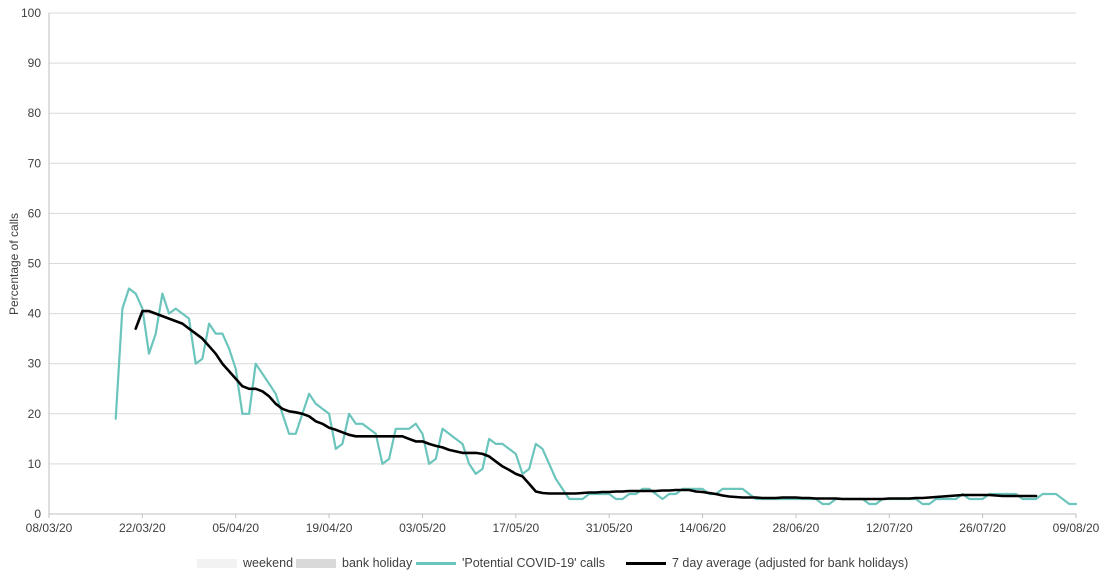 The width and height of the screenshot is (1115, 577). What do you see at coordinates (796, 528) in the screenshot?
I see `x-tick-label: 28/06/20` at bounding box center [796, 528].